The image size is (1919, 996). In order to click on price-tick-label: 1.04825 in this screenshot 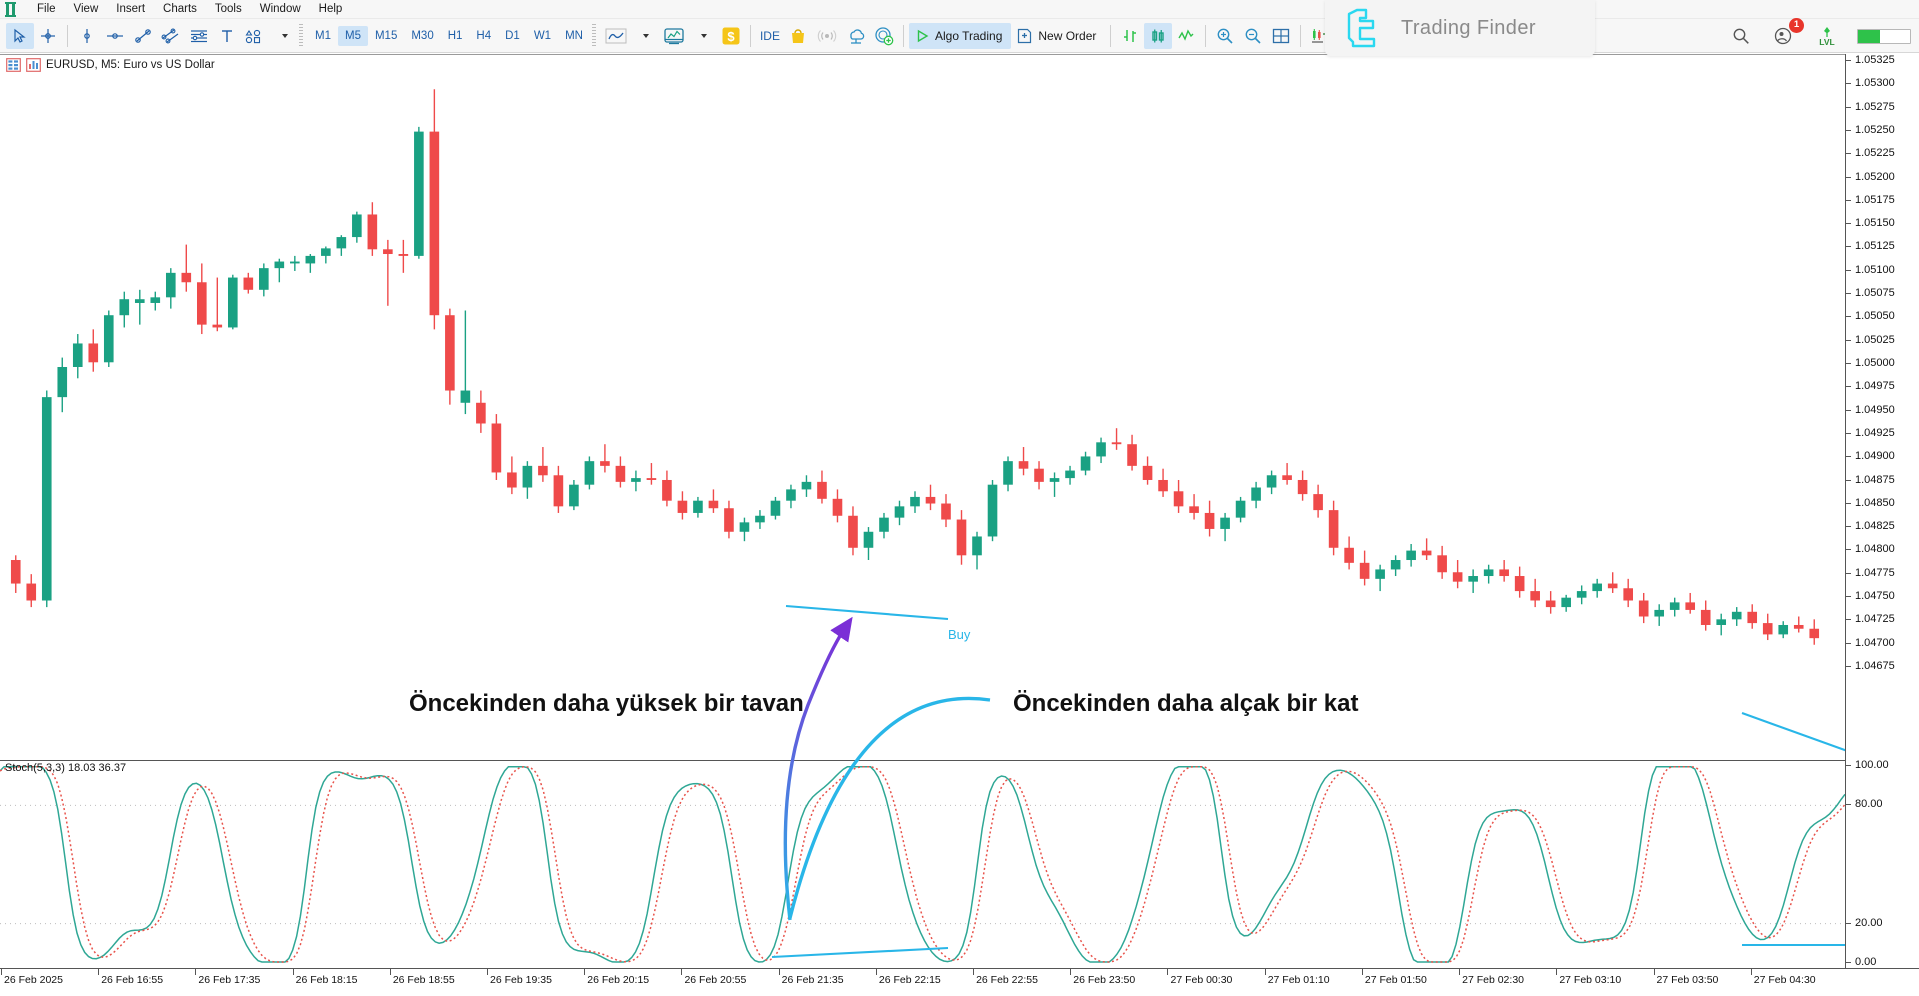, I will do `click(1875, 526)`.